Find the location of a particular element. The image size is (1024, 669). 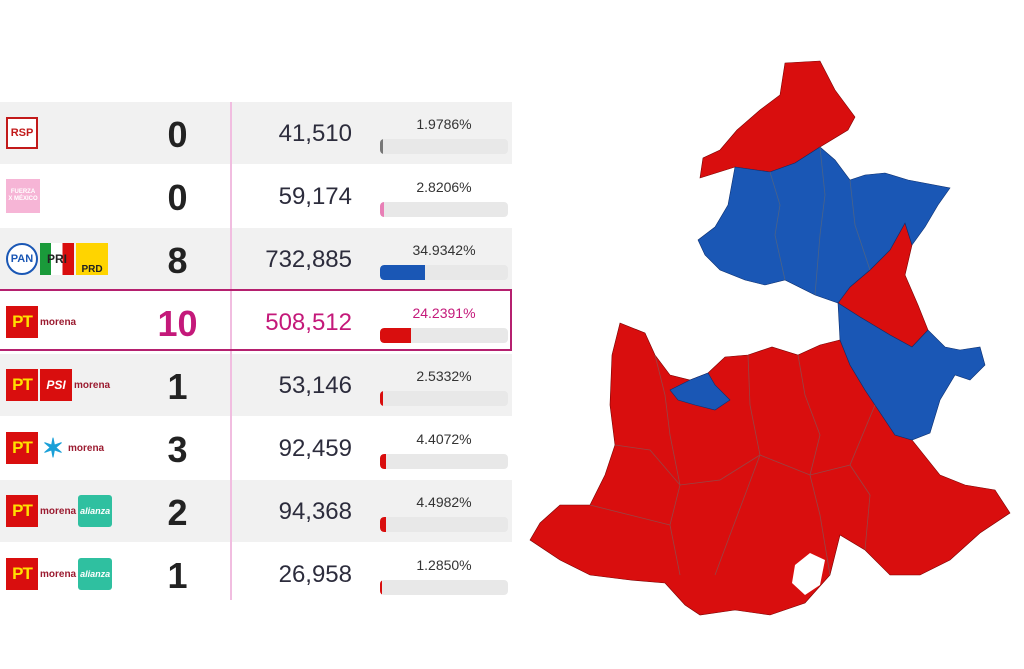

district-west-blue is located at coordinates (700, 391).